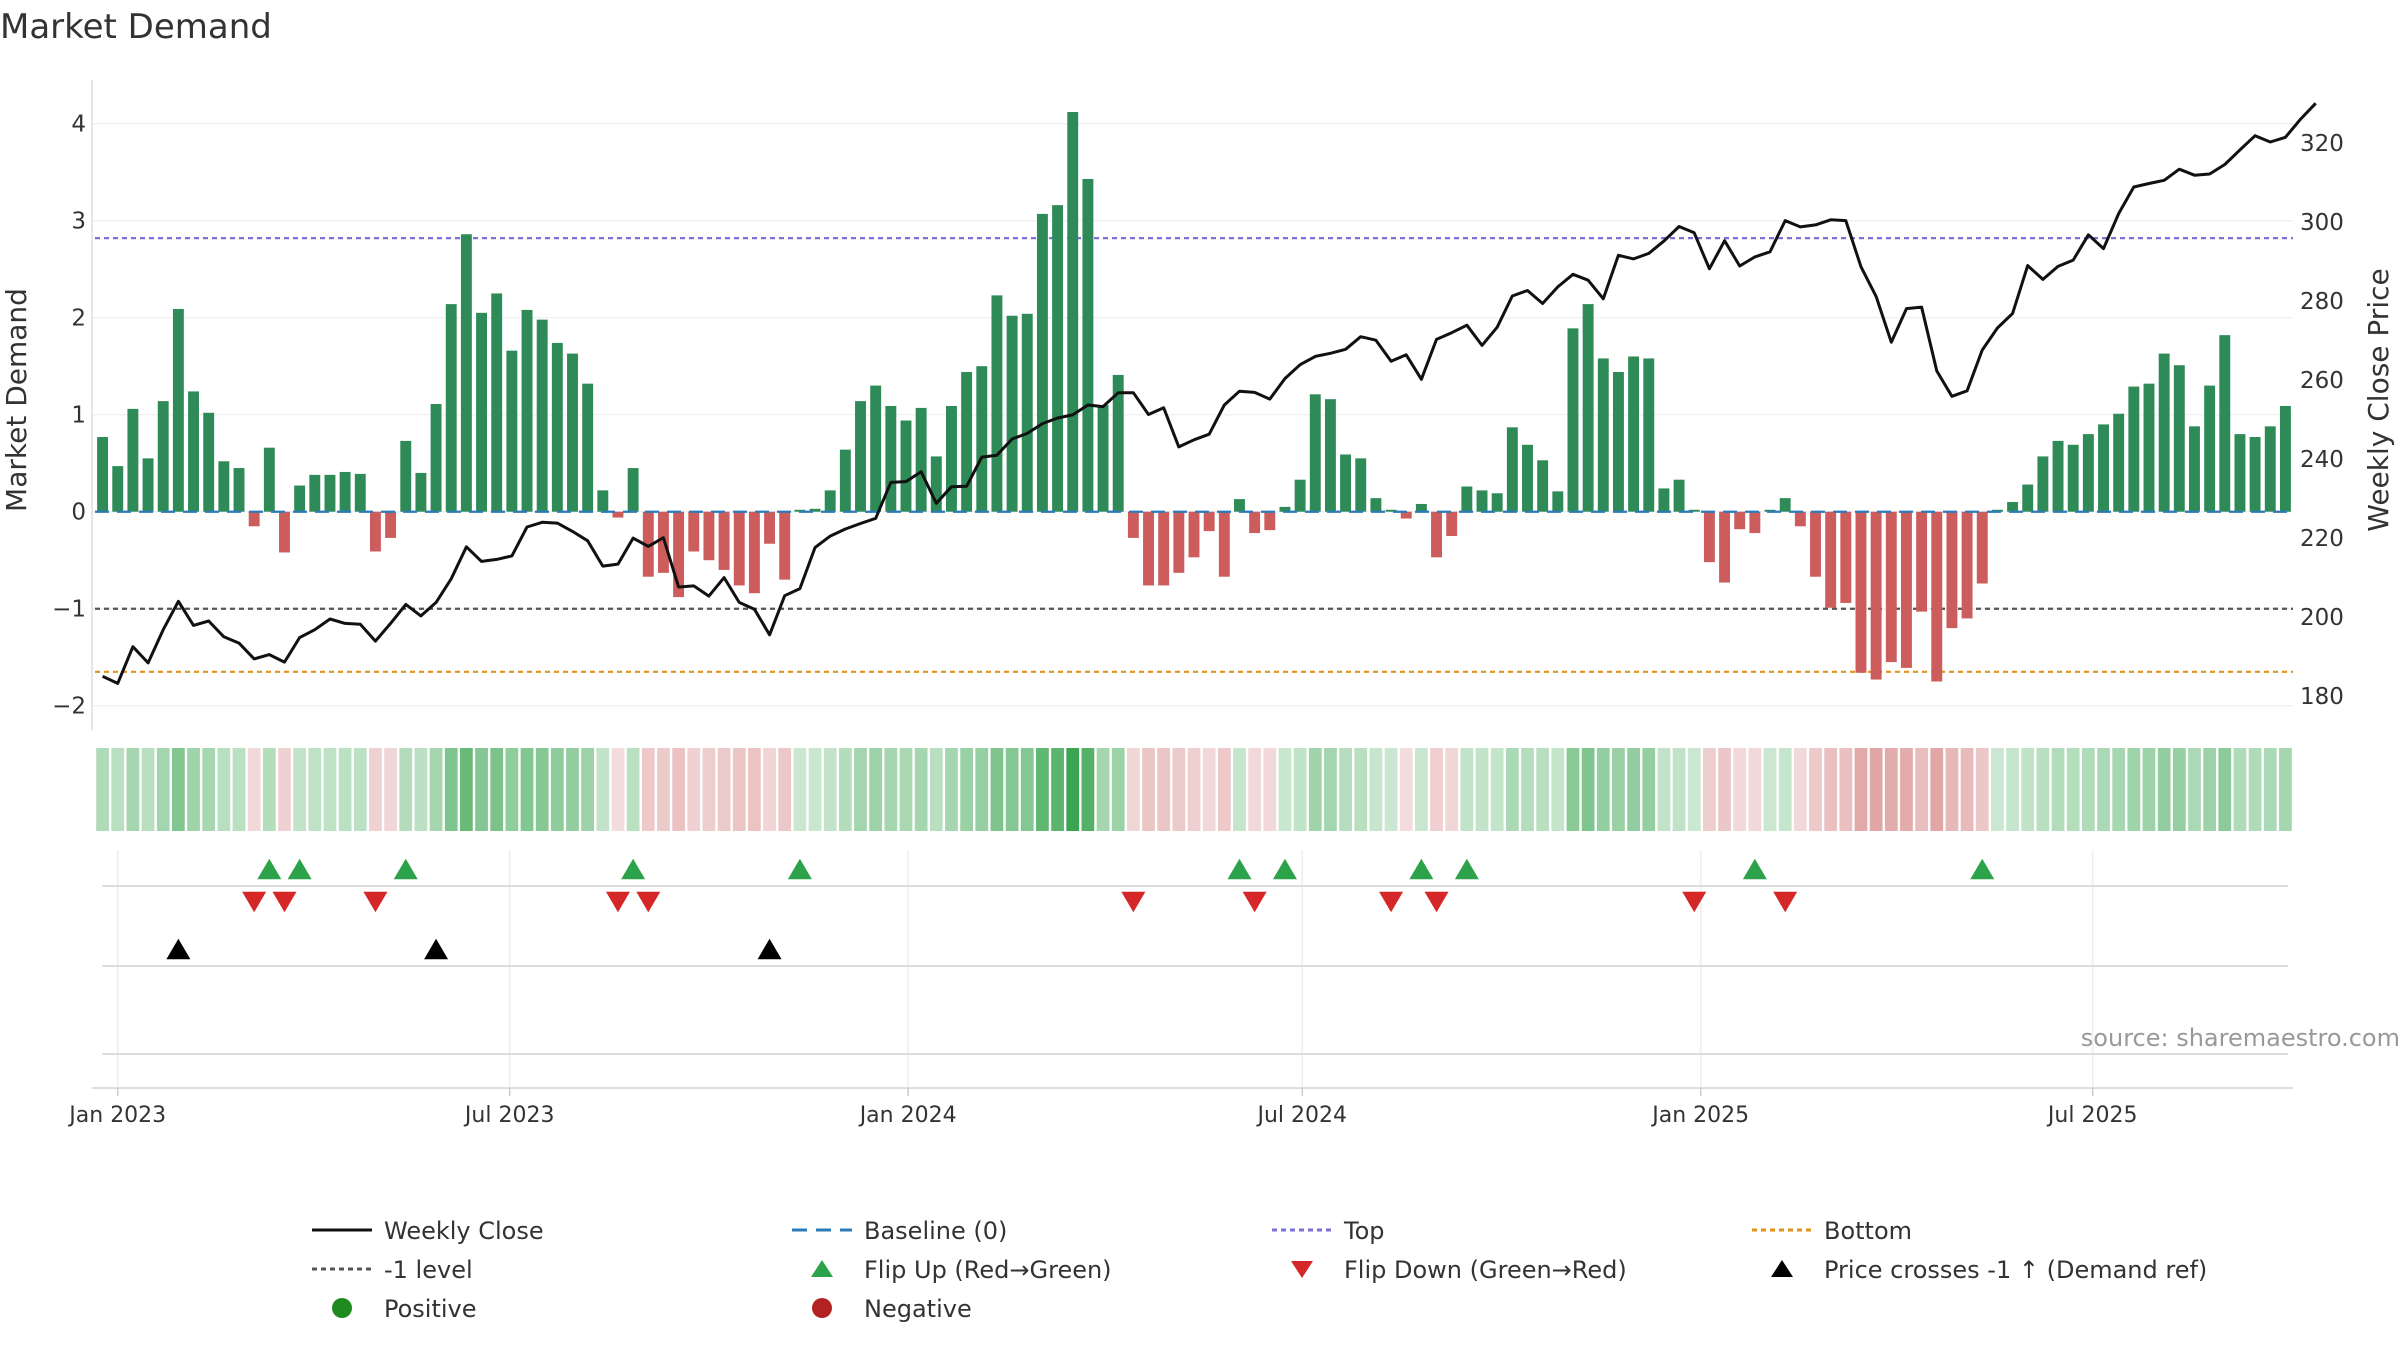 The height and width of the screenshot is (1350, 2400). I want to click on x-tick-label: Jul 2024, so click(1302, 1115).